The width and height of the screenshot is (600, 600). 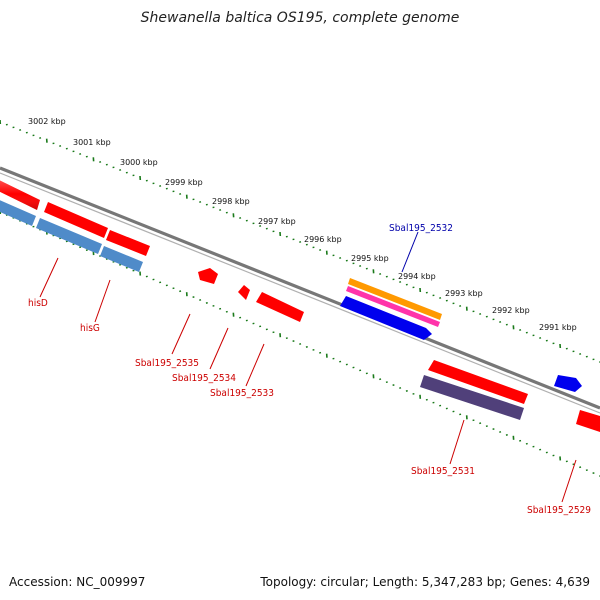 What do you see at coordinates (370, 258) in the screenshot?
I see `kbp-label: 2995 kbp` at bounding box center [370, 258].